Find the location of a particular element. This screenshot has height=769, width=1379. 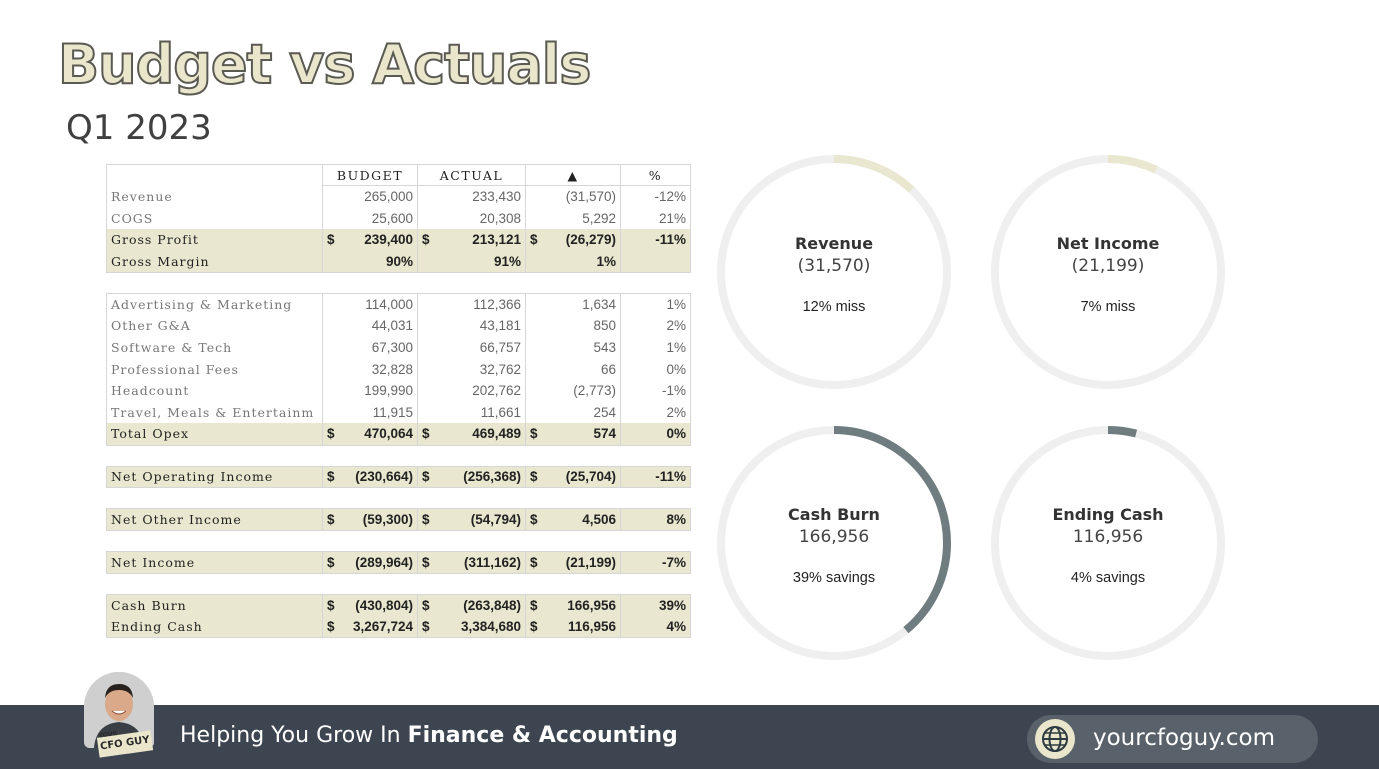

gauge-label: Cash Burn is located at coordinates (834, 514).